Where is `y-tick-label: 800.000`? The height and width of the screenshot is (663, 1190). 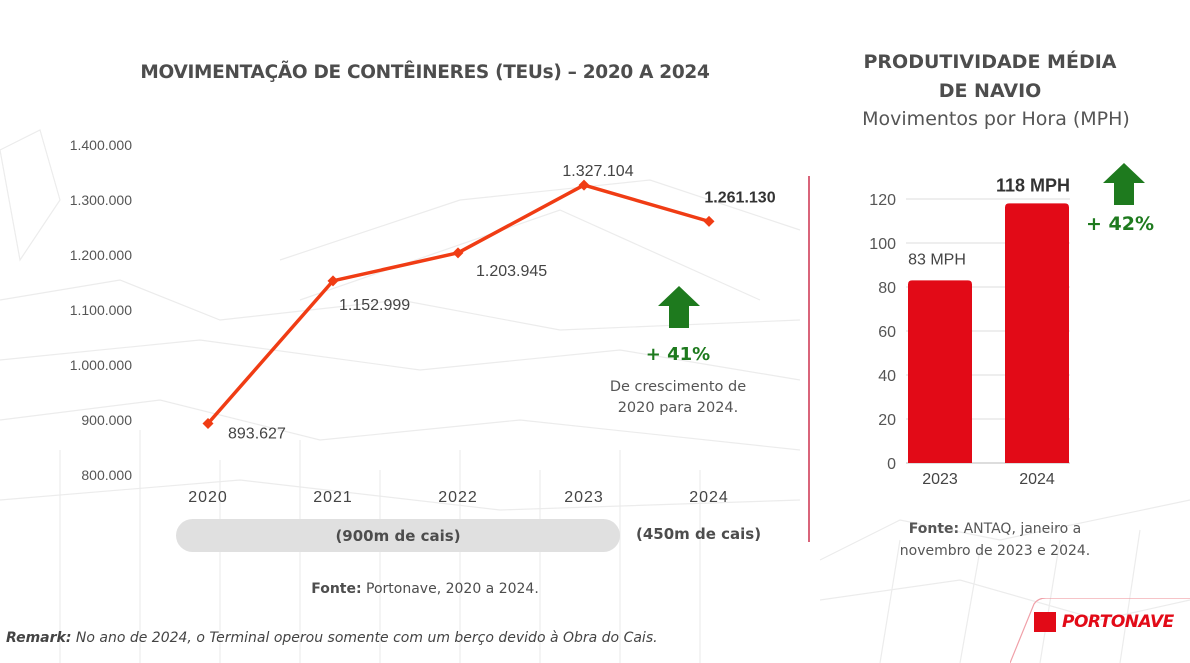
y-tick-label: 800.000 is located at coordinates (106, 475).